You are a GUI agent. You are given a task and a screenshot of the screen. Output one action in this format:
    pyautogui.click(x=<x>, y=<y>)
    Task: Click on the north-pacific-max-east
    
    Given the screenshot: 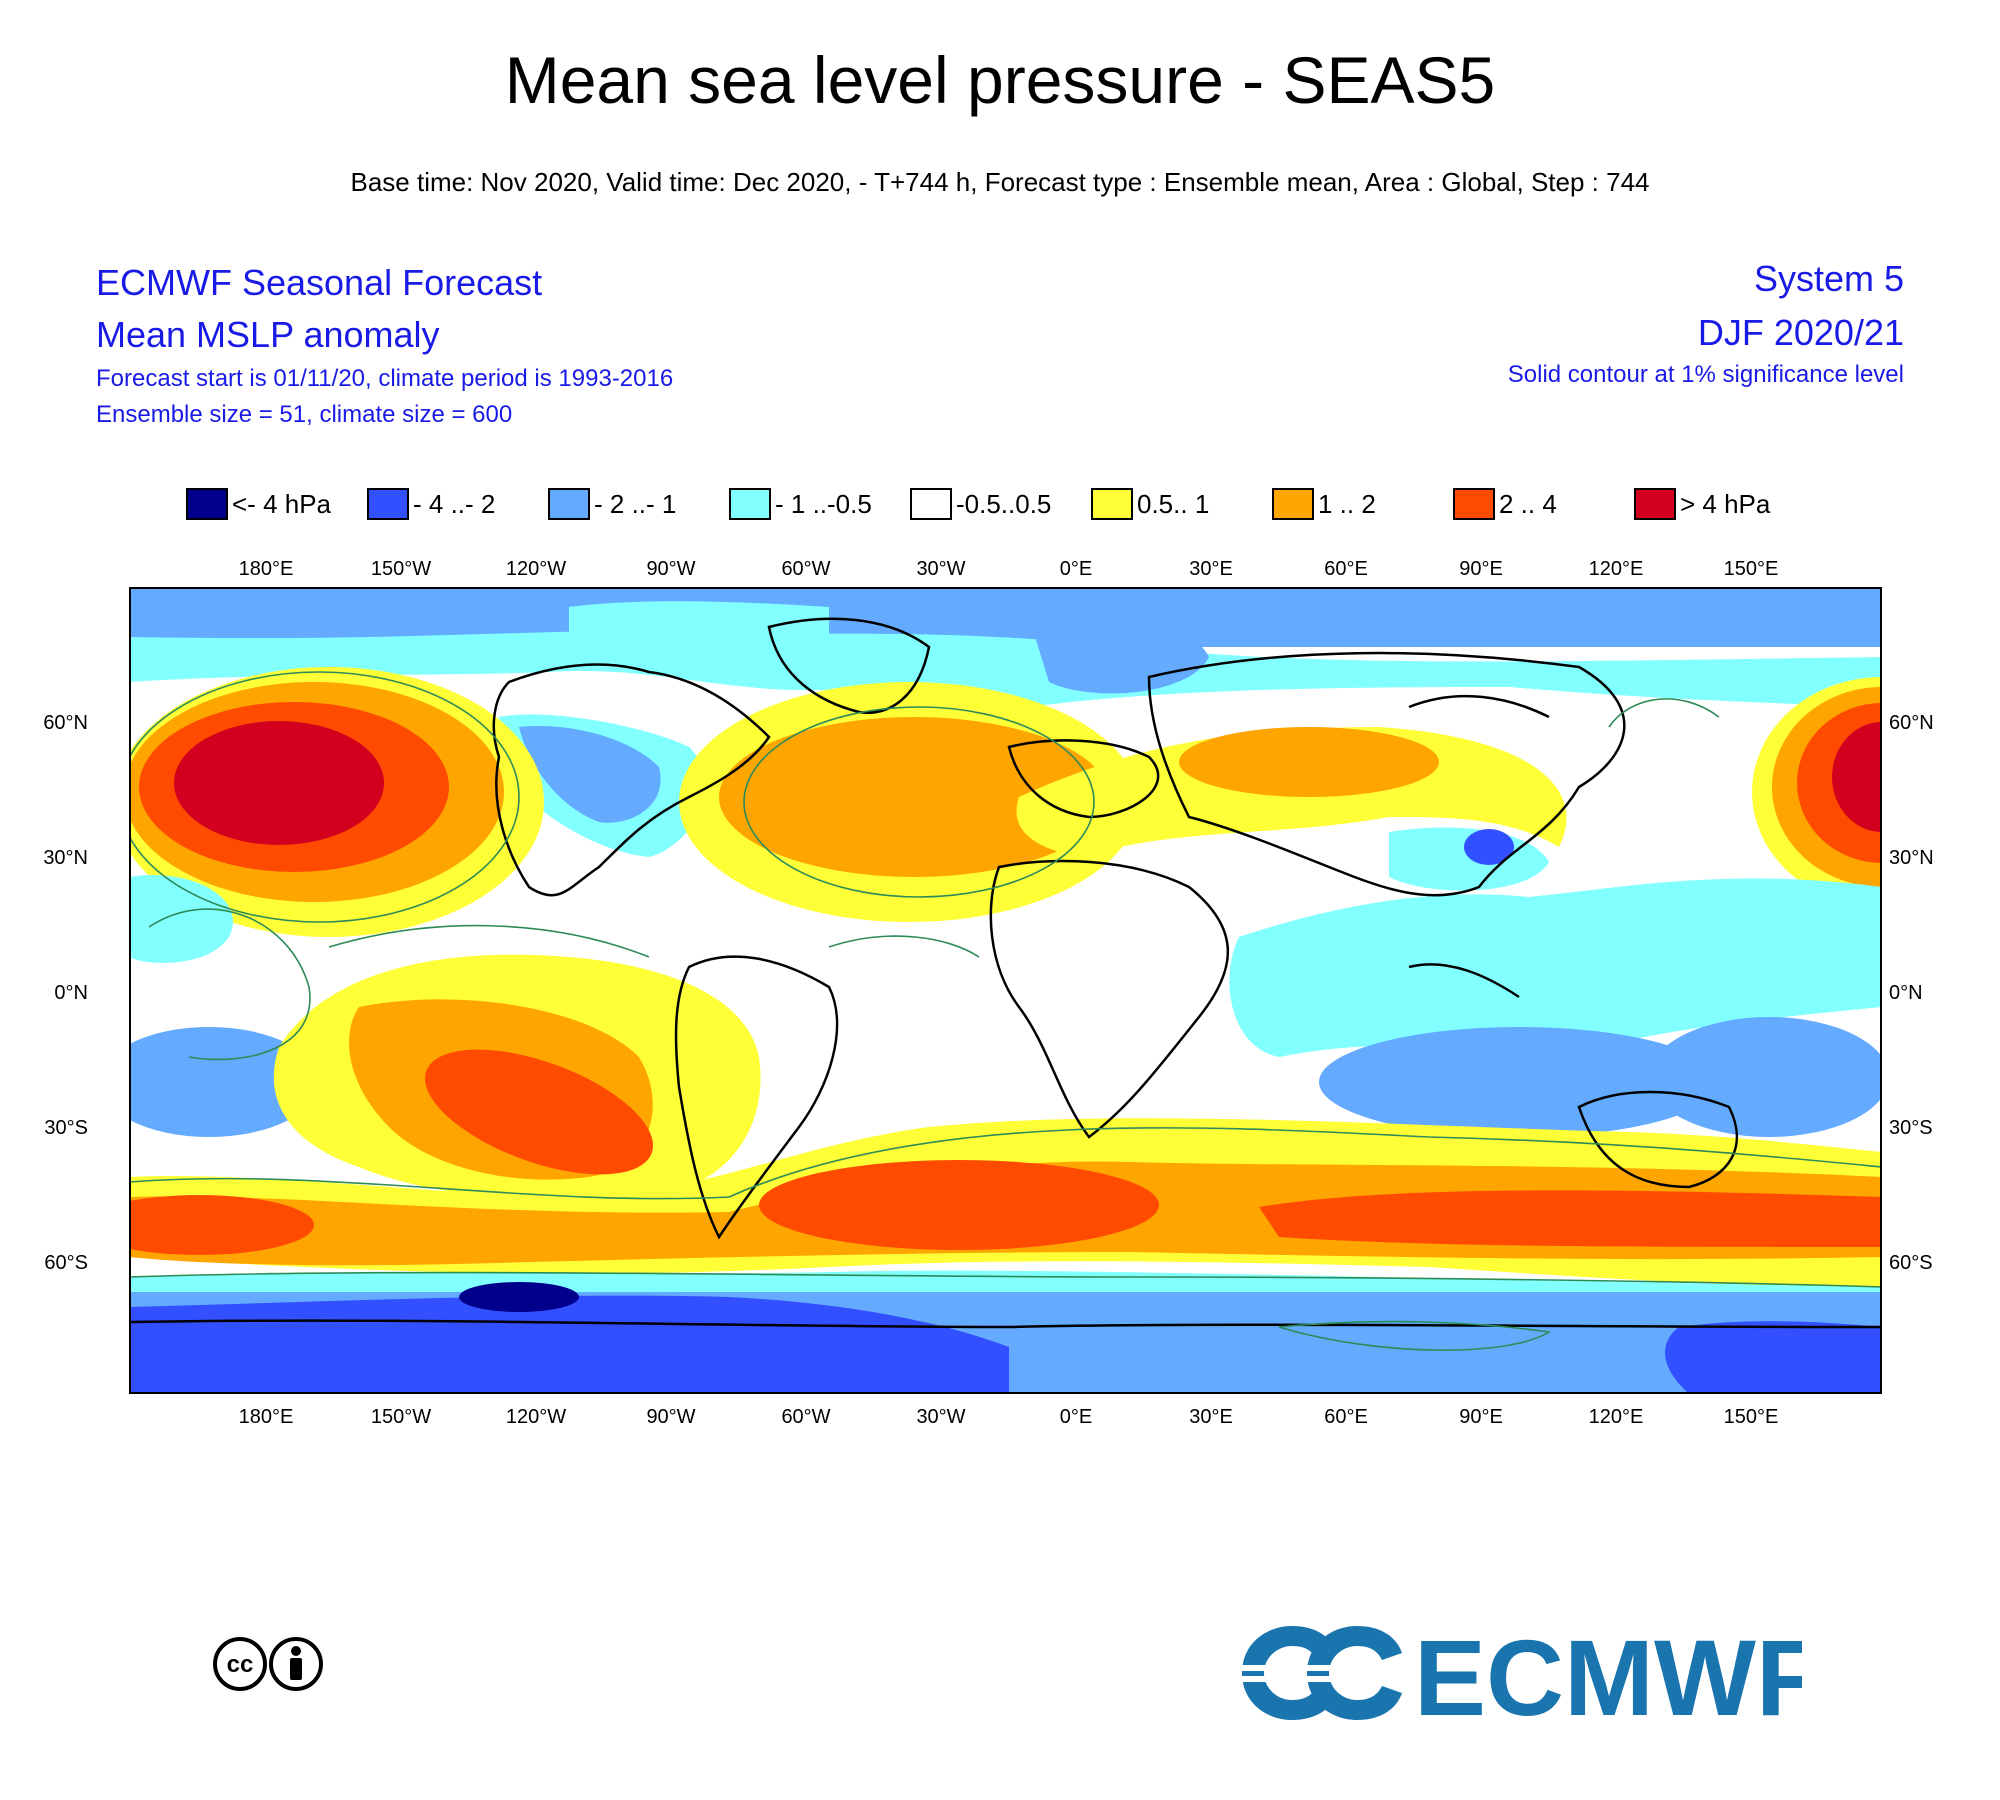 What is the action you would take?
    pyautogui.click(x=1857, y=777)
    